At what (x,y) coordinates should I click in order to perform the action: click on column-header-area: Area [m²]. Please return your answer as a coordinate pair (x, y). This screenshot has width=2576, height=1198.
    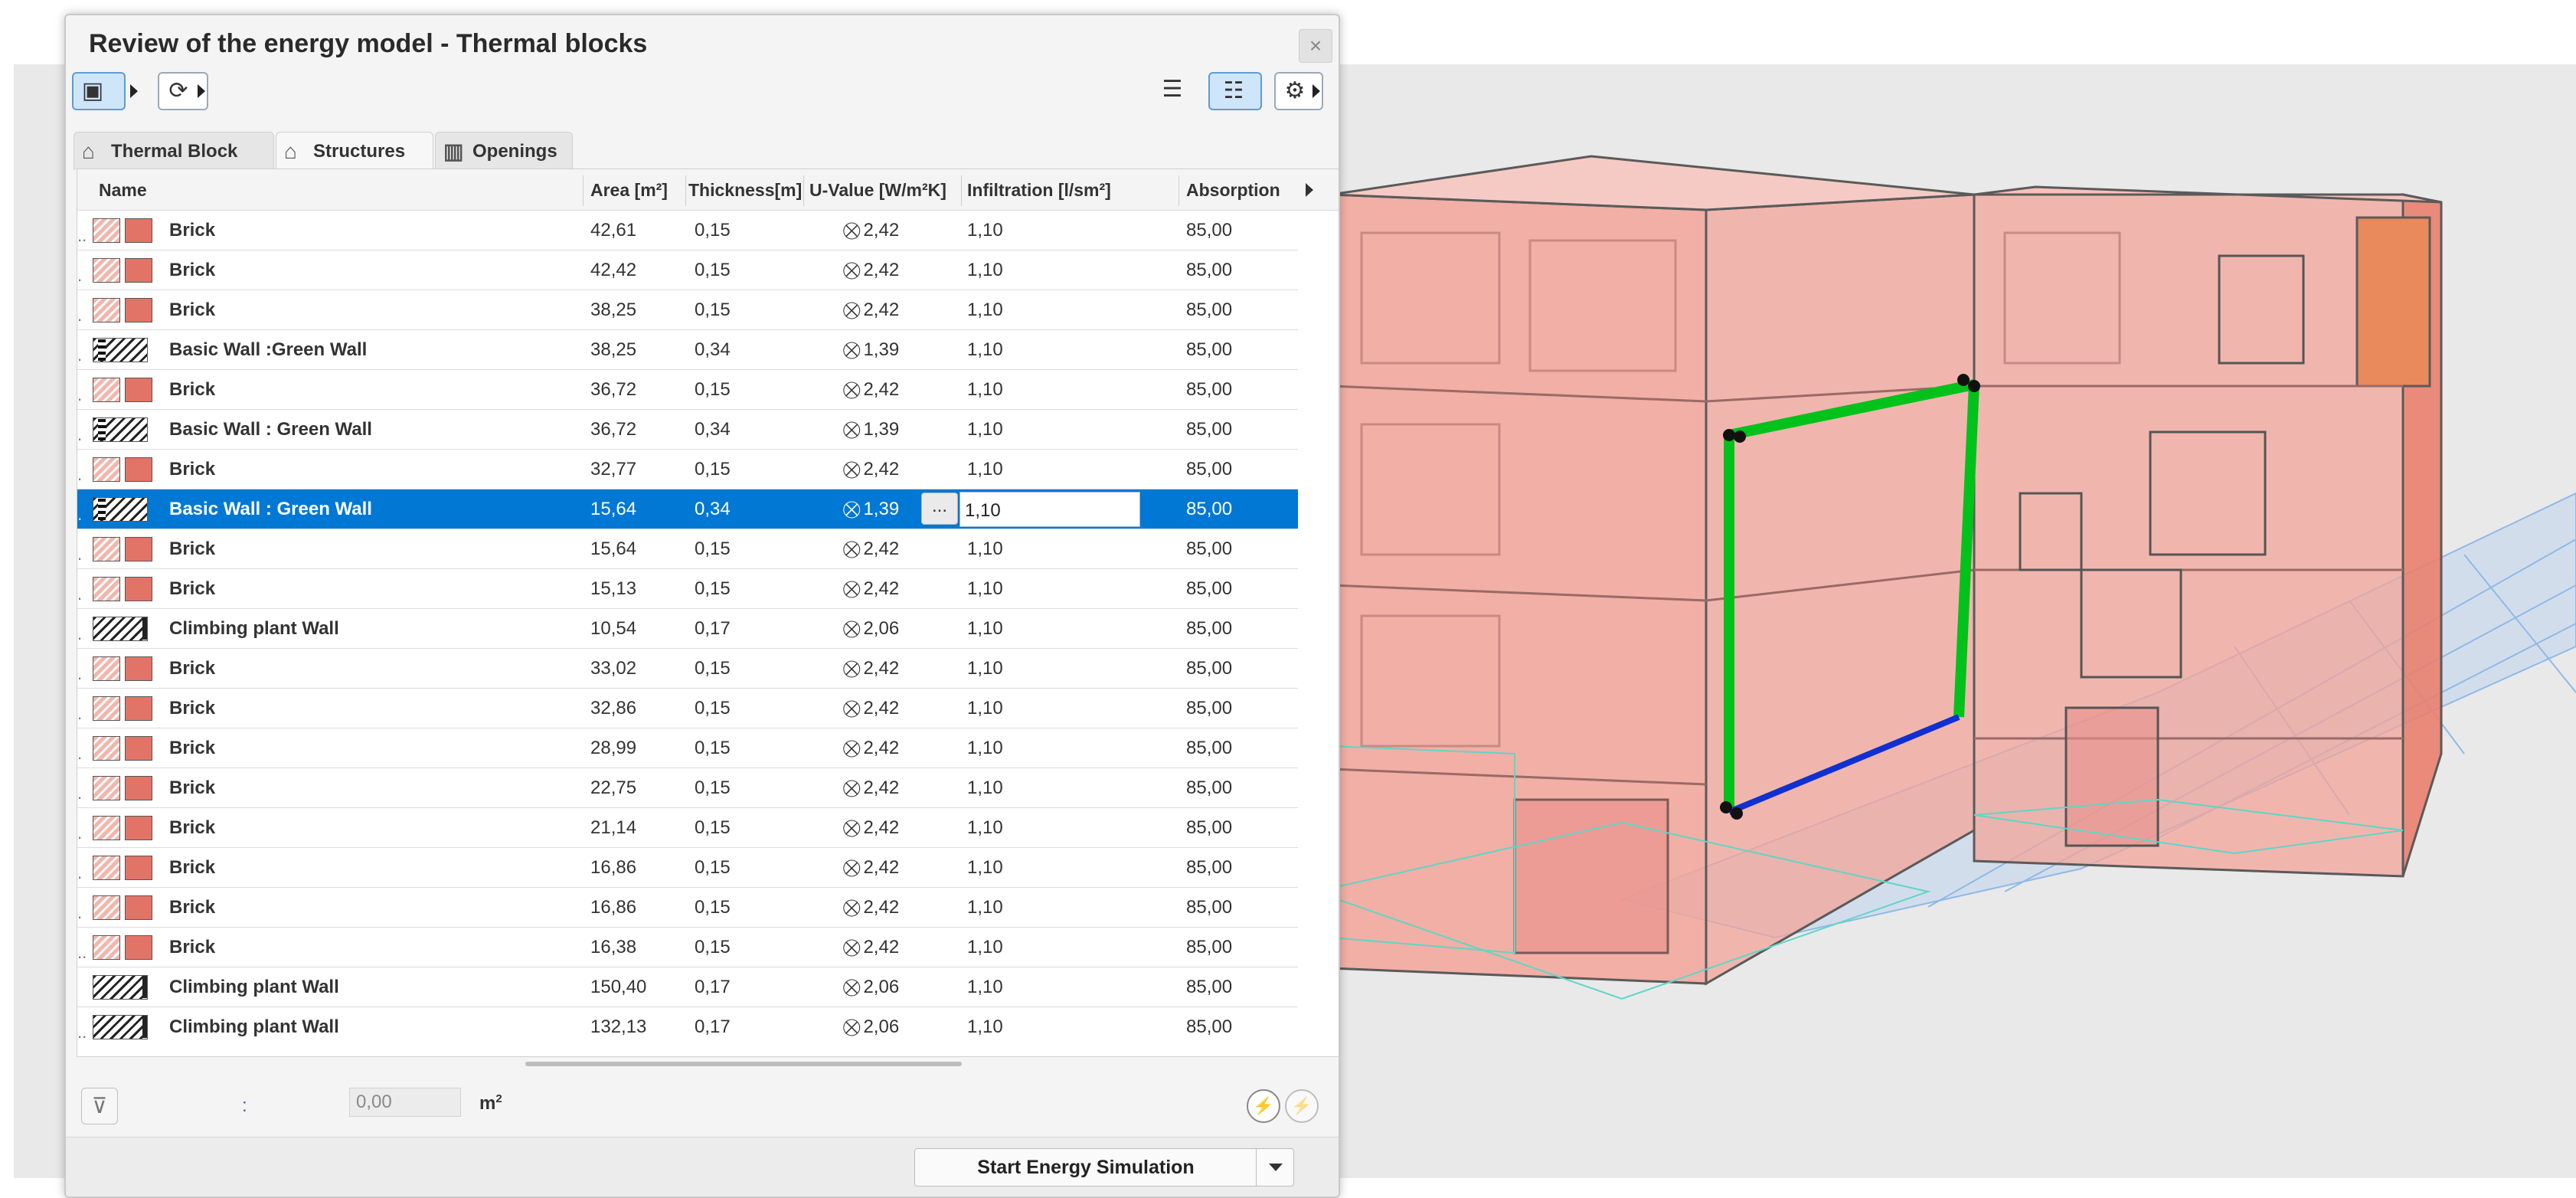
    Looking at the image, I should click on (629, 190).